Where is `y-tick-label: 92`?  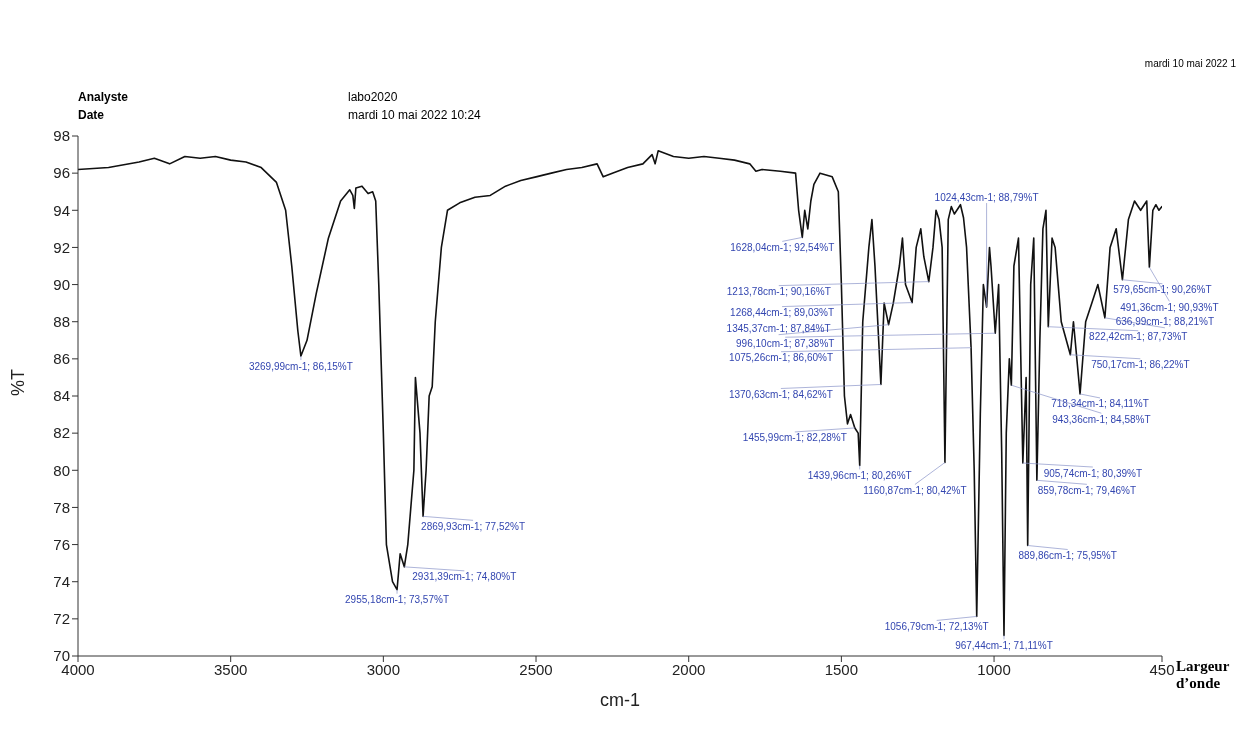
y-tick-label: 92 is located at coordinates (61, 247).